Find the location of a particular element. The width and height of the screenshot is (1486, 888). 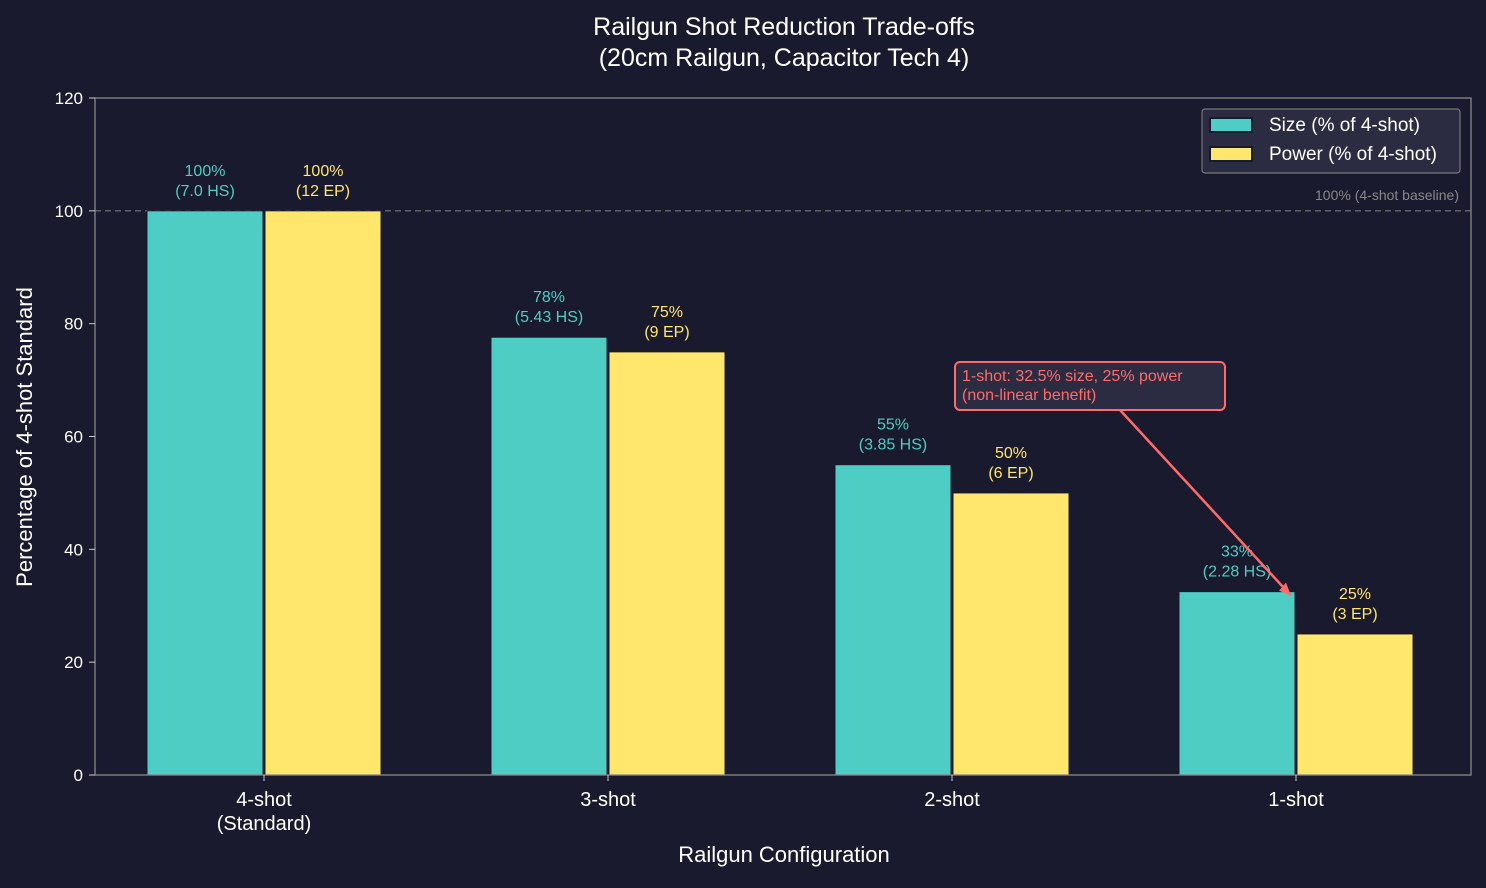

data-label: (3.85 HS) is located at coordinates (893, 445).